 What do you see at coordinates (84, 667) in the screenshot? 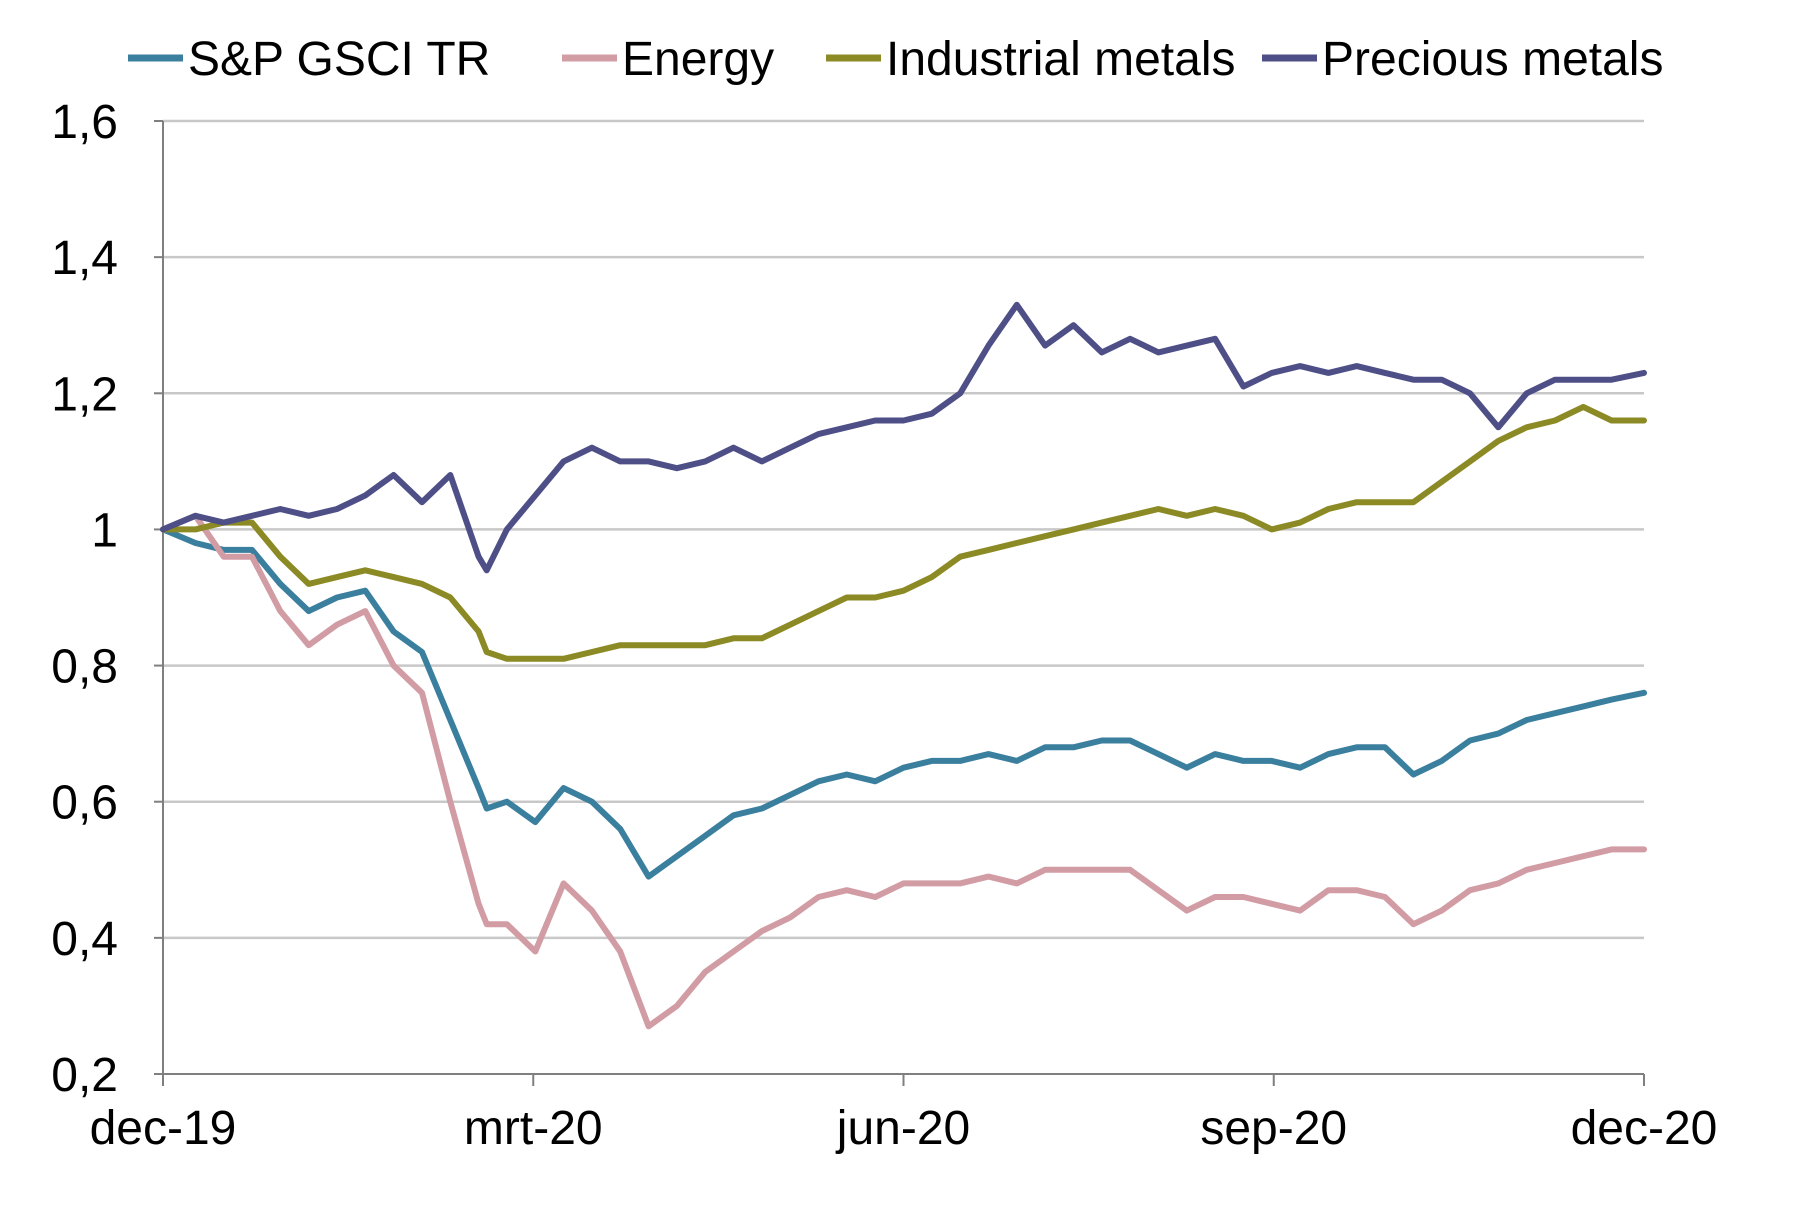
I see `y-tick-label: 0,8` at bounding box center [84, 667].